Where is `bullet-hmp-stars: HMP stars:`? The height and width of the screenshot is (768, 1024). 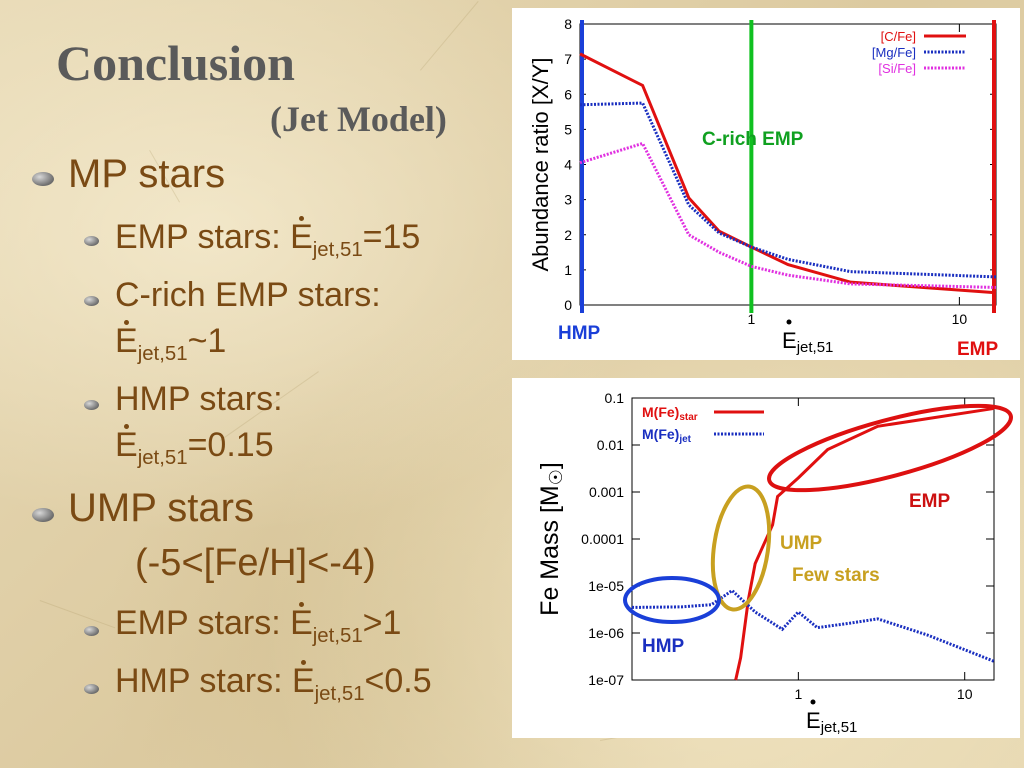 bullet-hmp-stars: HMP stars: is located at coordinates (199, 399).